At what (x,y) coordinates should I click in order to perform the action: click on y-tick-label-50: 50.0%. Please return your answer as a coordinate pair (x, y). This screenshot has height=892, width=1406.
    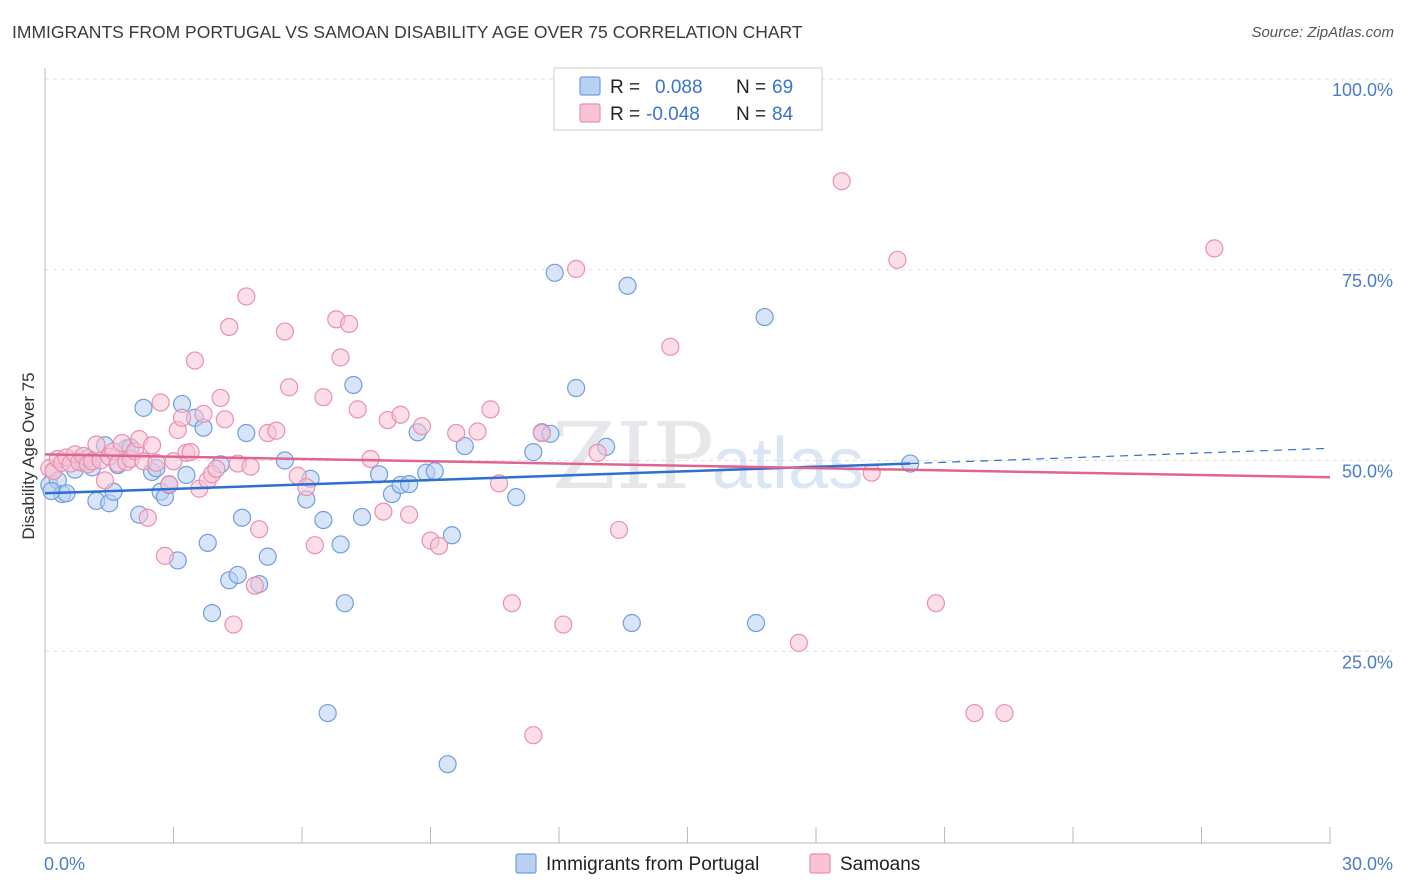
    Looking at the image, I should click on (1367, 472).